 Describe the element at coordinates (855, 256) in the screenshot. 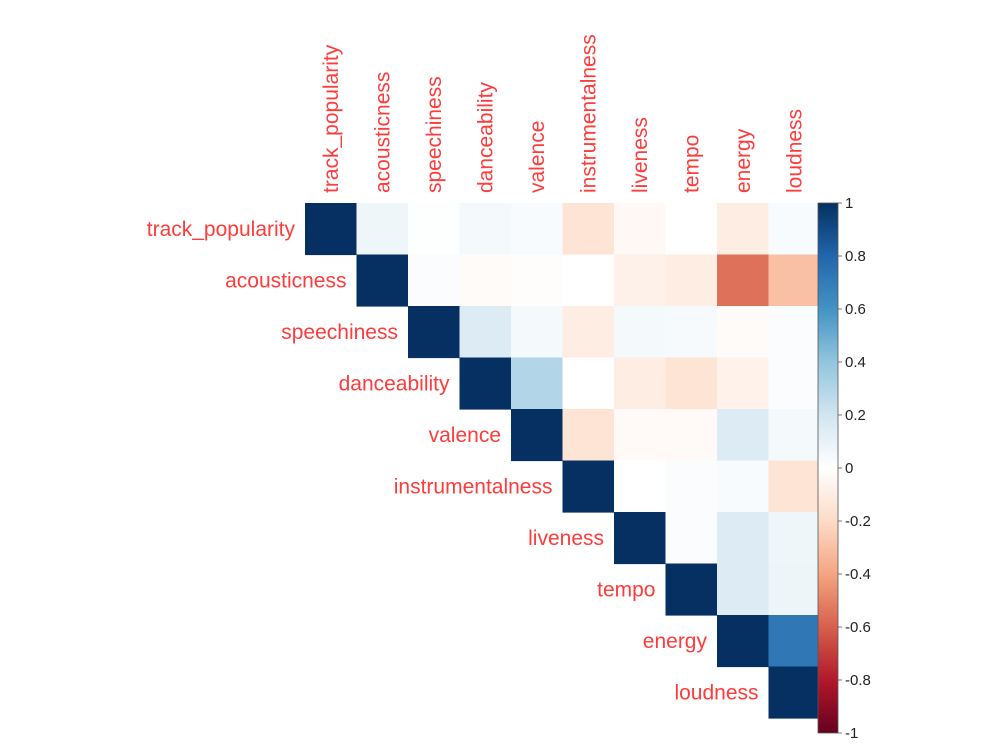

I see `colorbar-tick-label: 0.8` at that location.